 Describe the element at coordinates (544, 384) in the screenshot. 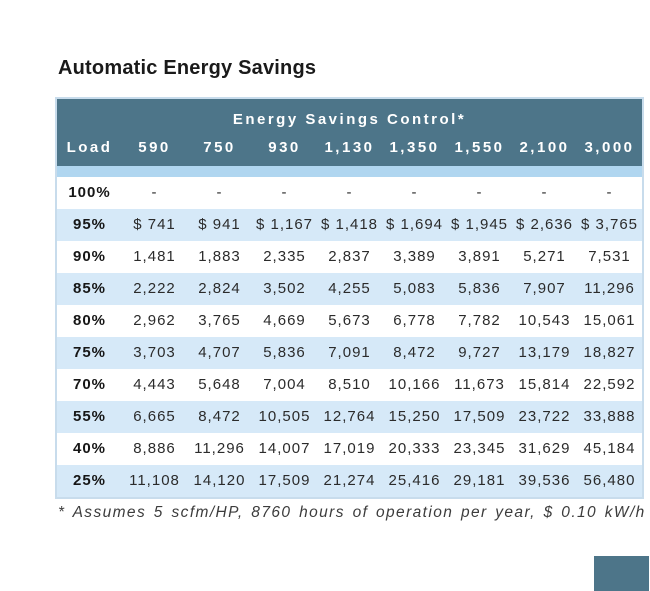

I see `value-cell: 15,814` at that location.